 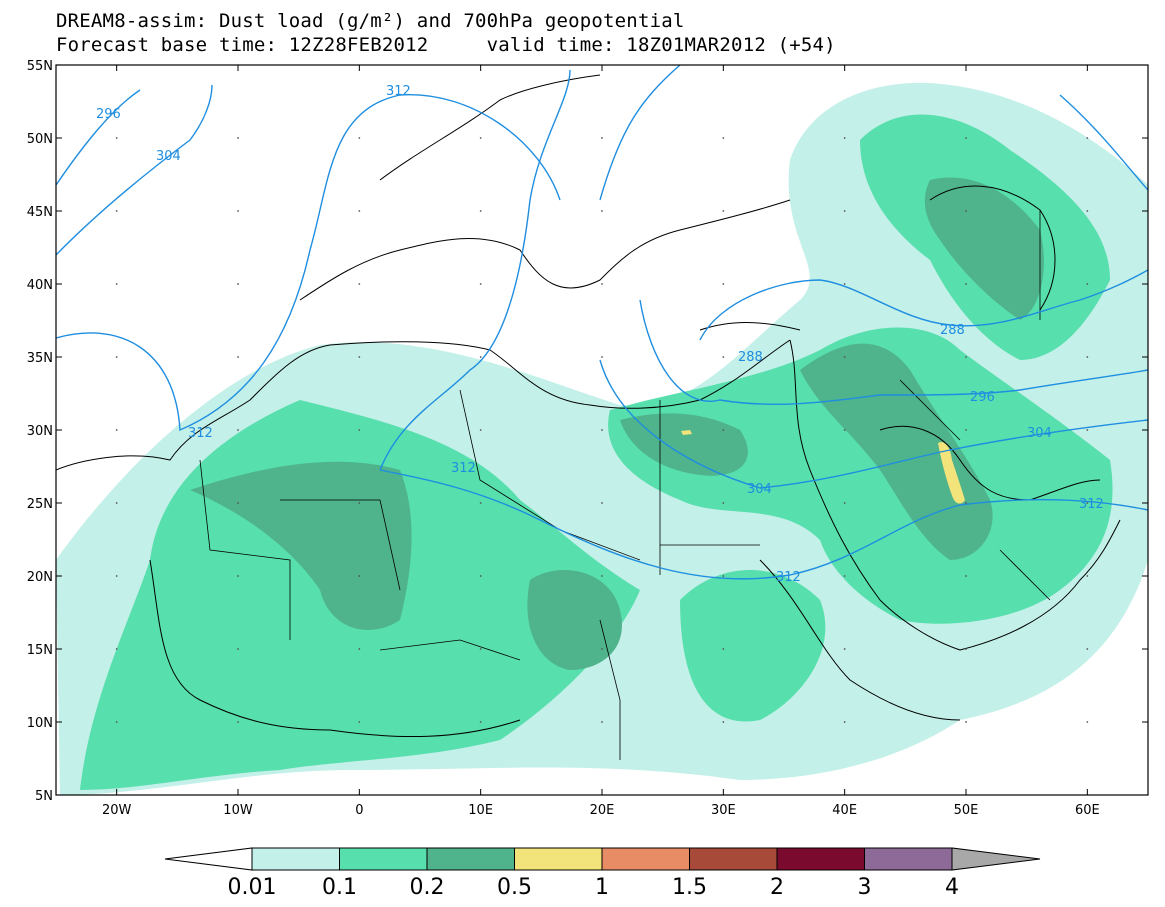 I want to click on lat-label: 45N, so click(x=40, y=212).